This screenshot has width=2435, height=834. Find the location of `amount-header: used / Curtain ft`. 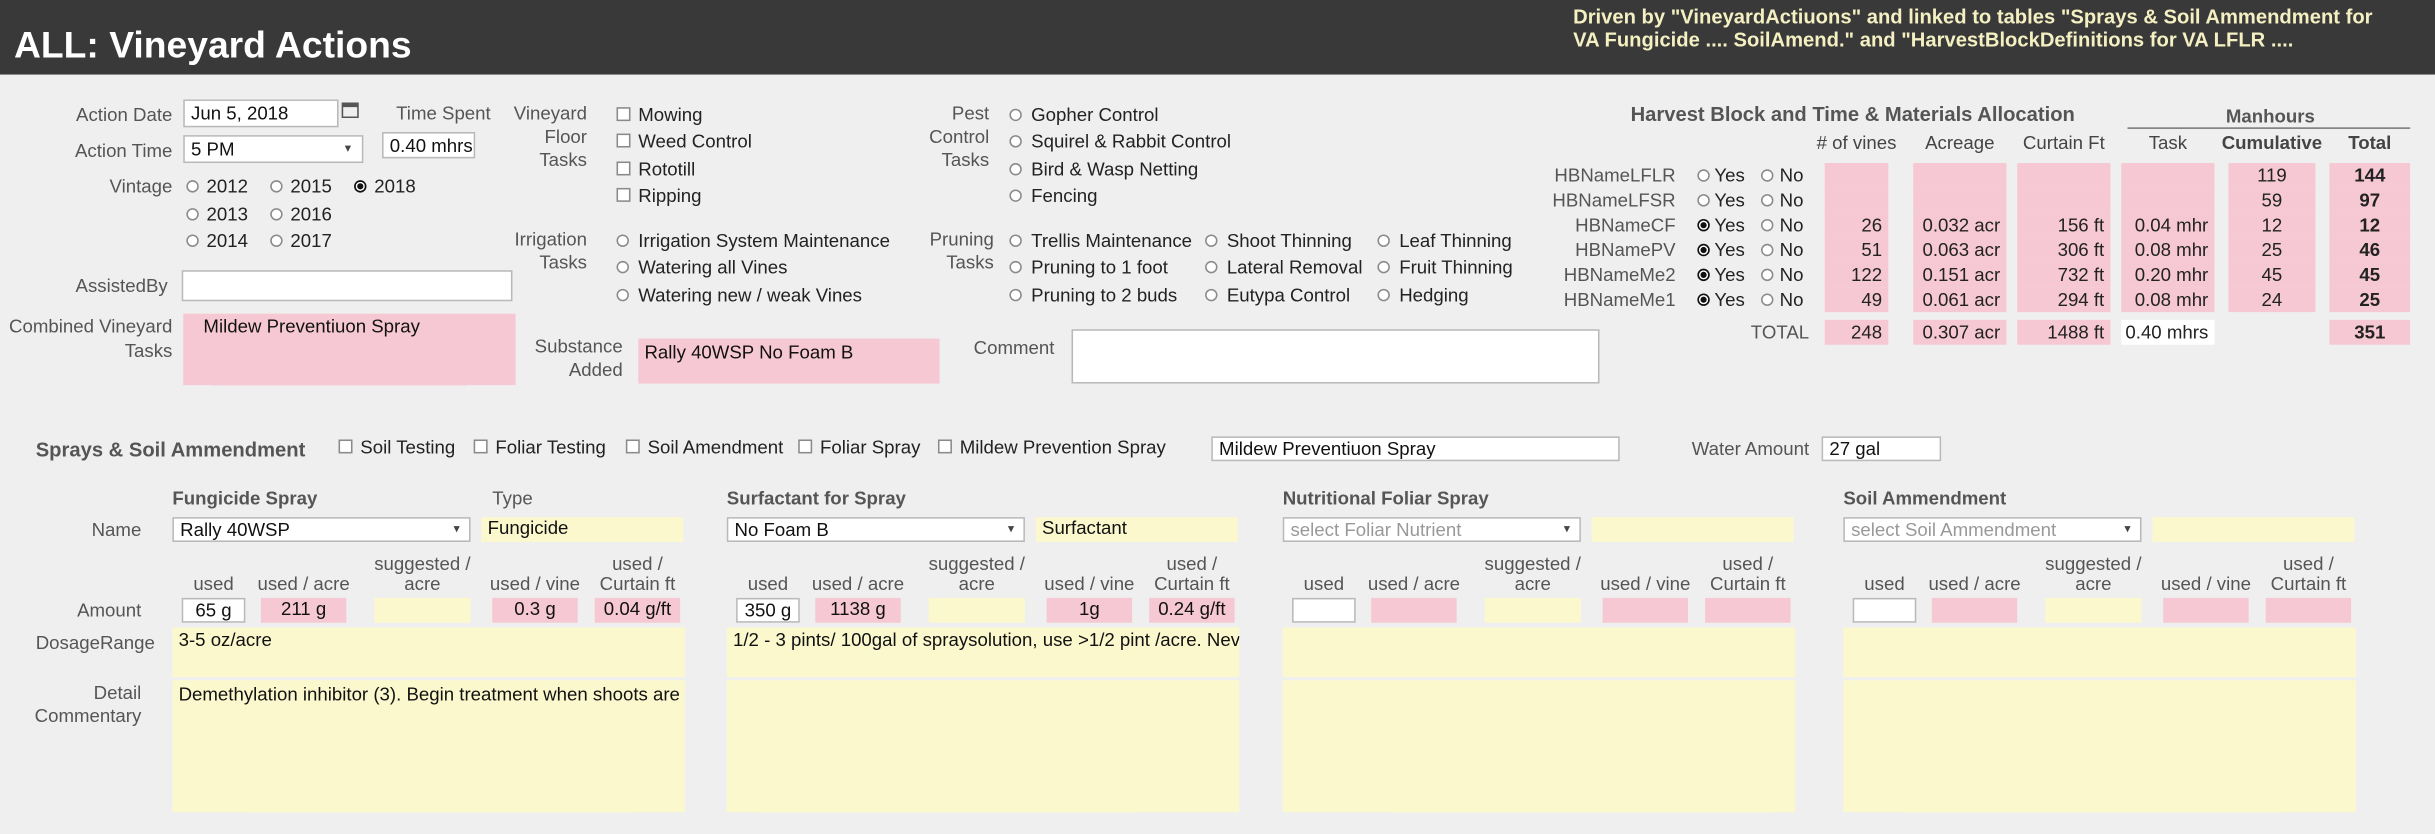

amount-header: used / Curtain ft is located at coordinates (2308, 573).